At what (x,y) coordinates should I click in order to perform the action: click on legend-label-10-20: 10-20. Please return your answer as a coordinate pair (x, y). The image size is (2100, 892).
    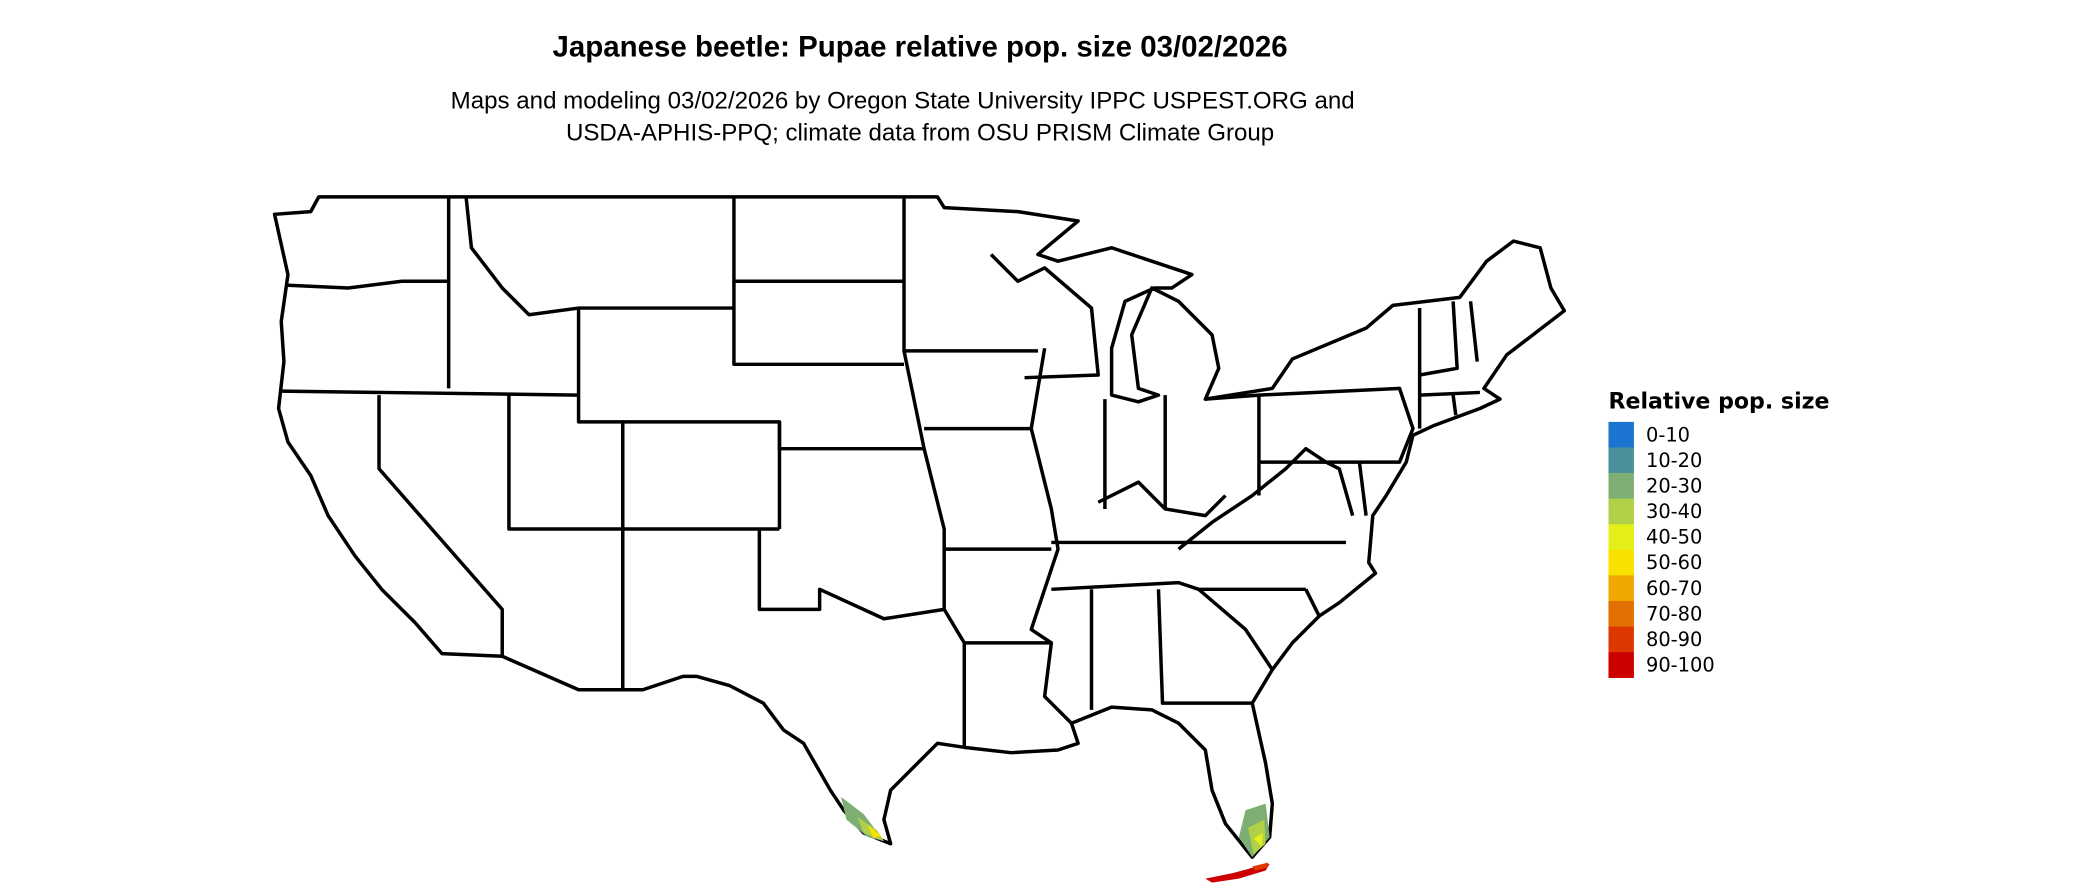
    Looking at the image, I should click on (1674, 460).